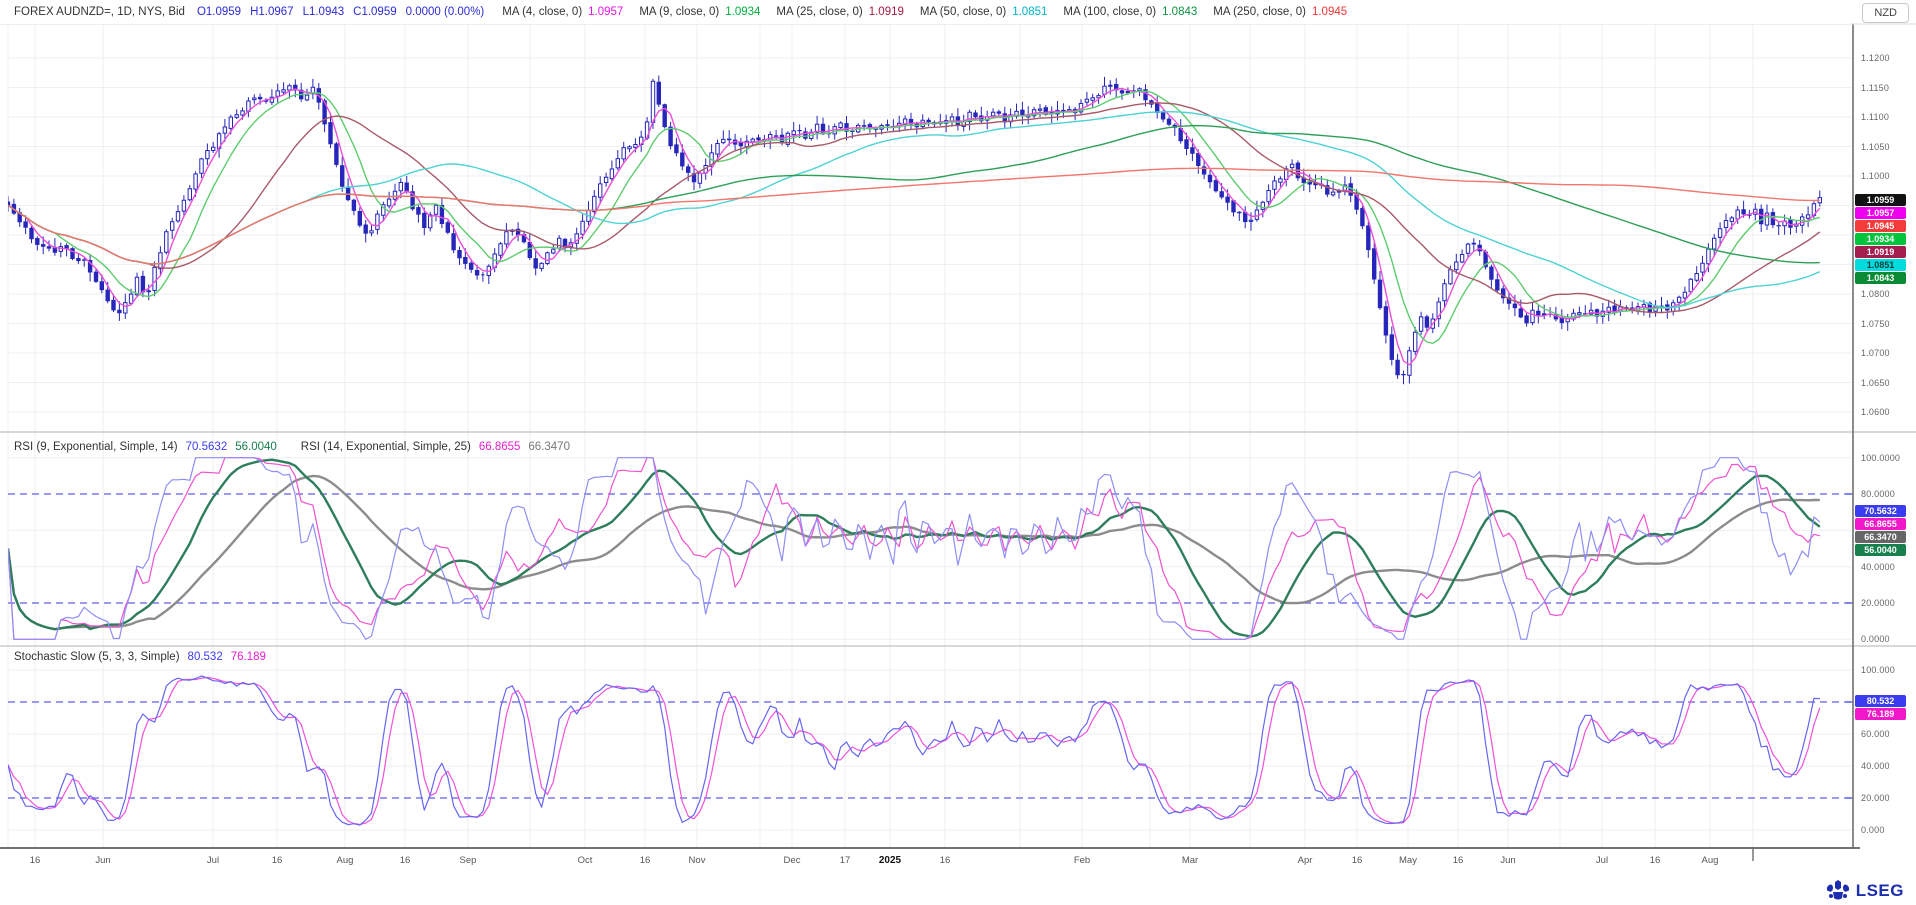 This screenshot has width=1916, height=905. What do you see at coordinates (743, 12) in the screenshot?
I see `ma-legend-value: 1.0934` at bounding box center [743, 12].